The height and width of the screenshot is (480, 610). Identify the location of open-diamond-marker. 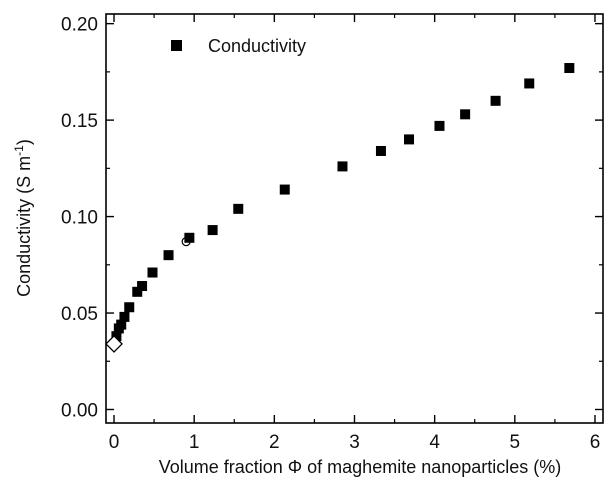
(114, 343).